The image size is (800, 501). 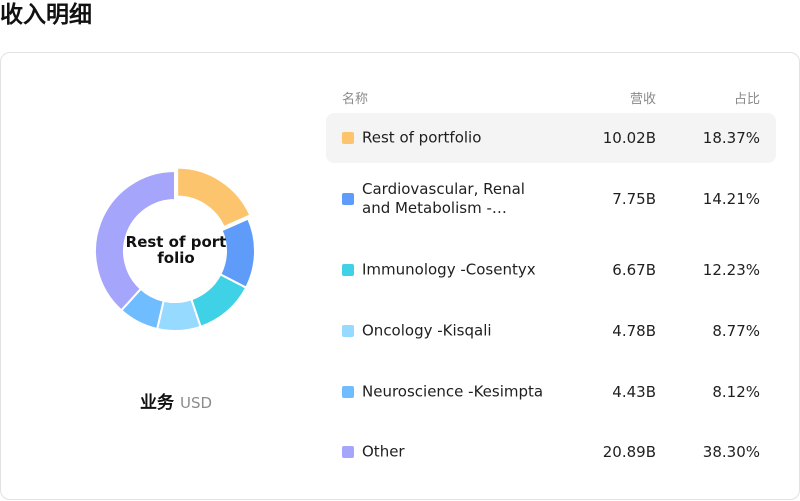 I want to click on row-revenue: 7.75B, so click(x=634, y=199).